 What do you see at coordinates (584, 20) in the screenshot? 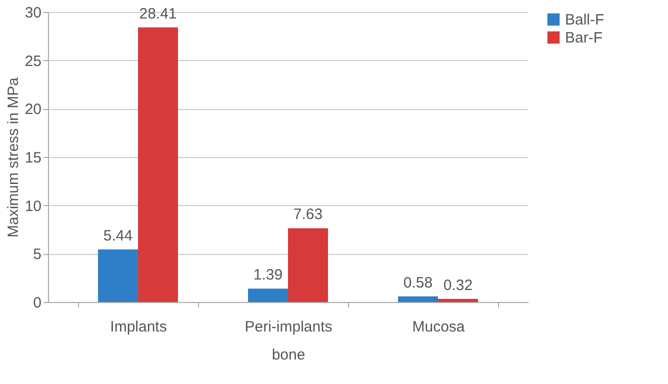
I see `legend-label: Ball-F` at bounding box center [584, 20].